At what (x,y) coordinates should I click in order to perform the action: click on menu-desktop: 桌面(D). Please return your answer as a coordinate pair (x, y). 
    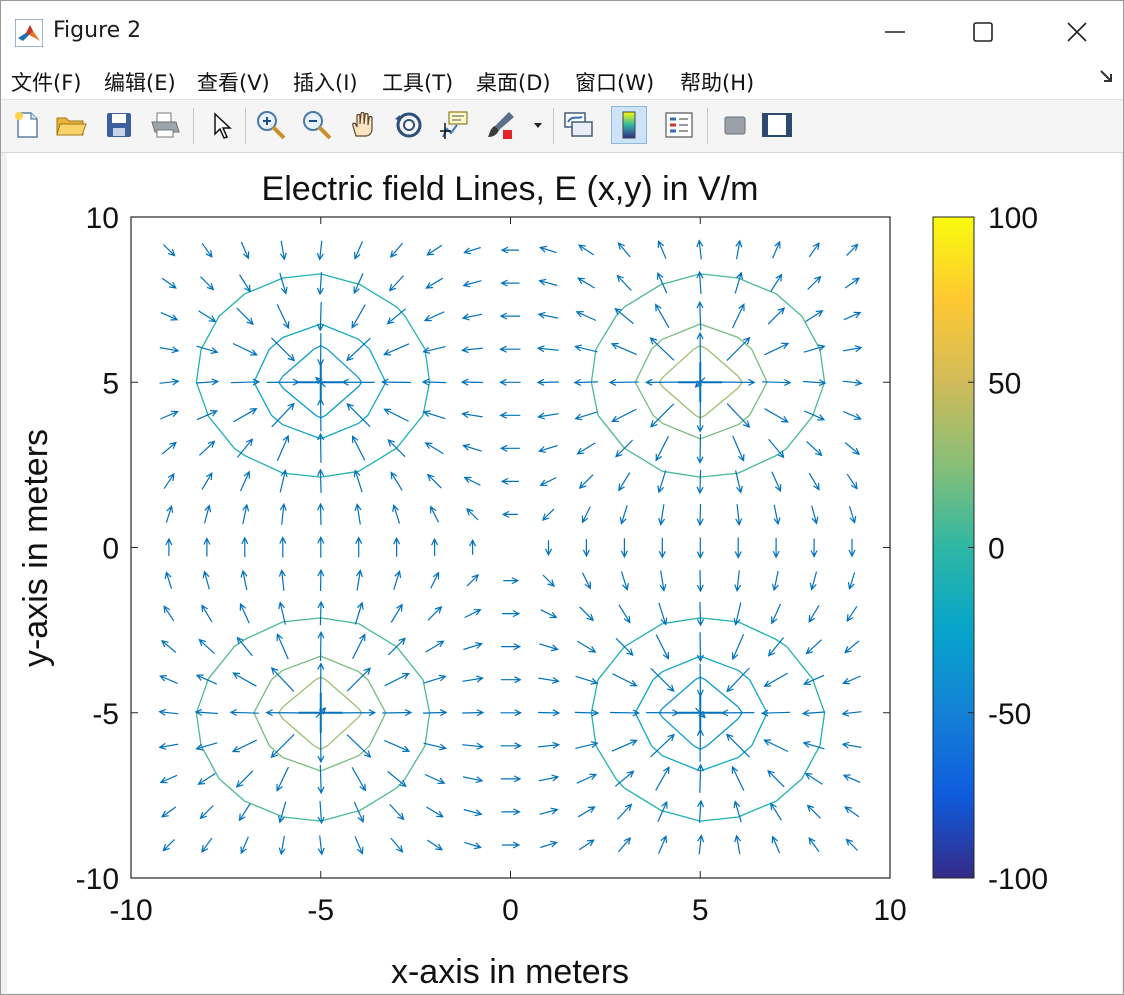
    Looking at the image, I should click on (513, 83).